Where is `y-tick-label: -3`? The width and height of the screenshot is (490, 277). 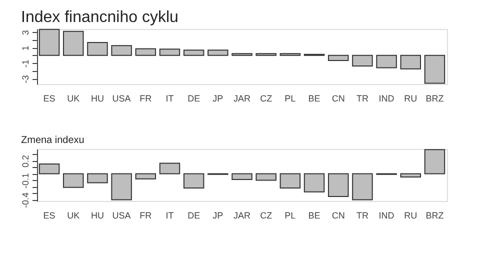
y-tick-label: -3 is located at coordinates (25, 79).